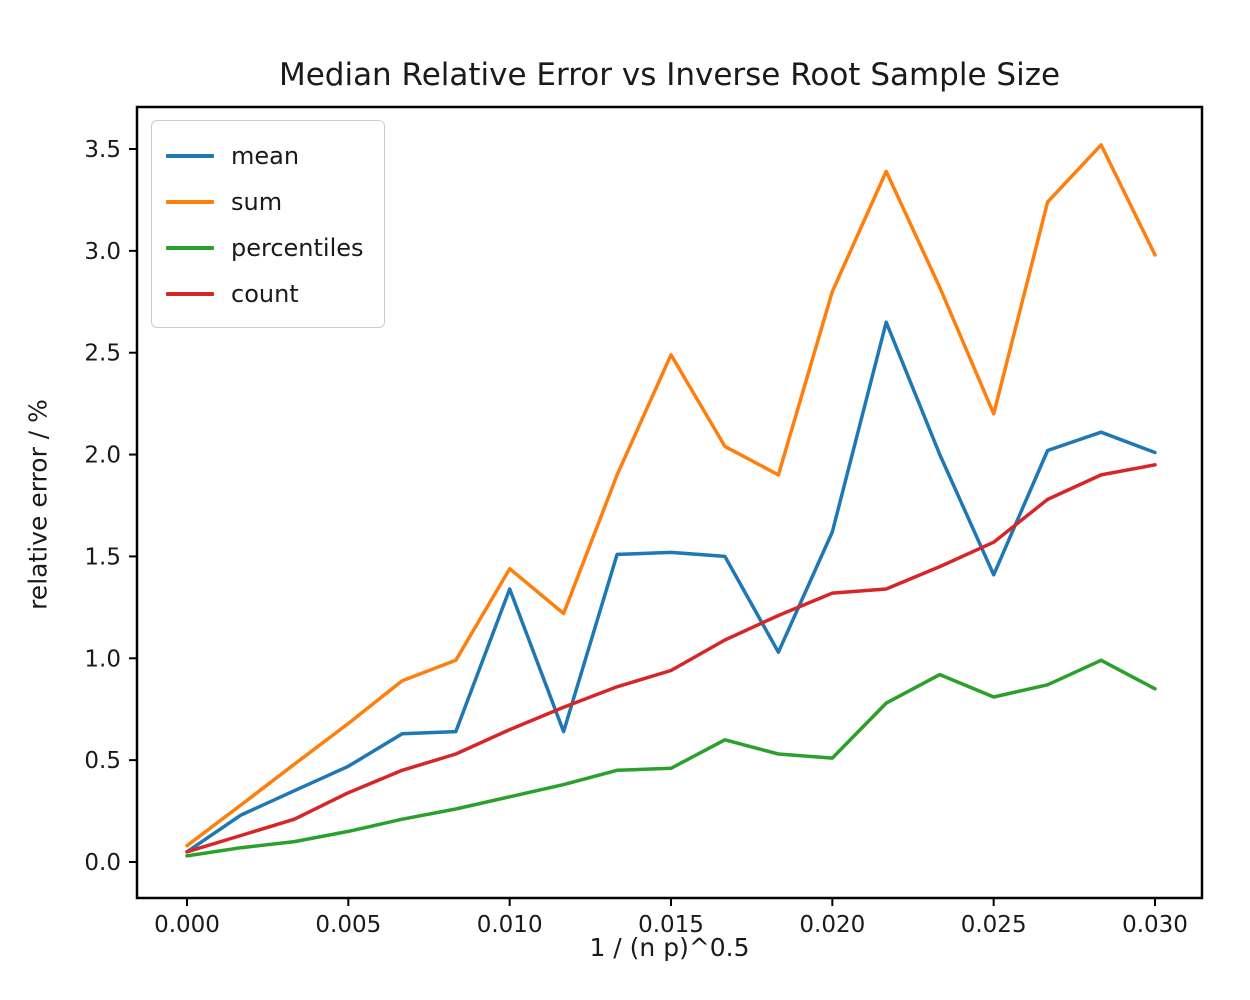 This screenshot has height=1000, width=1250. Describe the element at coordinates (102, 150) in the screenshot. I see `y-tick-label: 3.5` at that location.